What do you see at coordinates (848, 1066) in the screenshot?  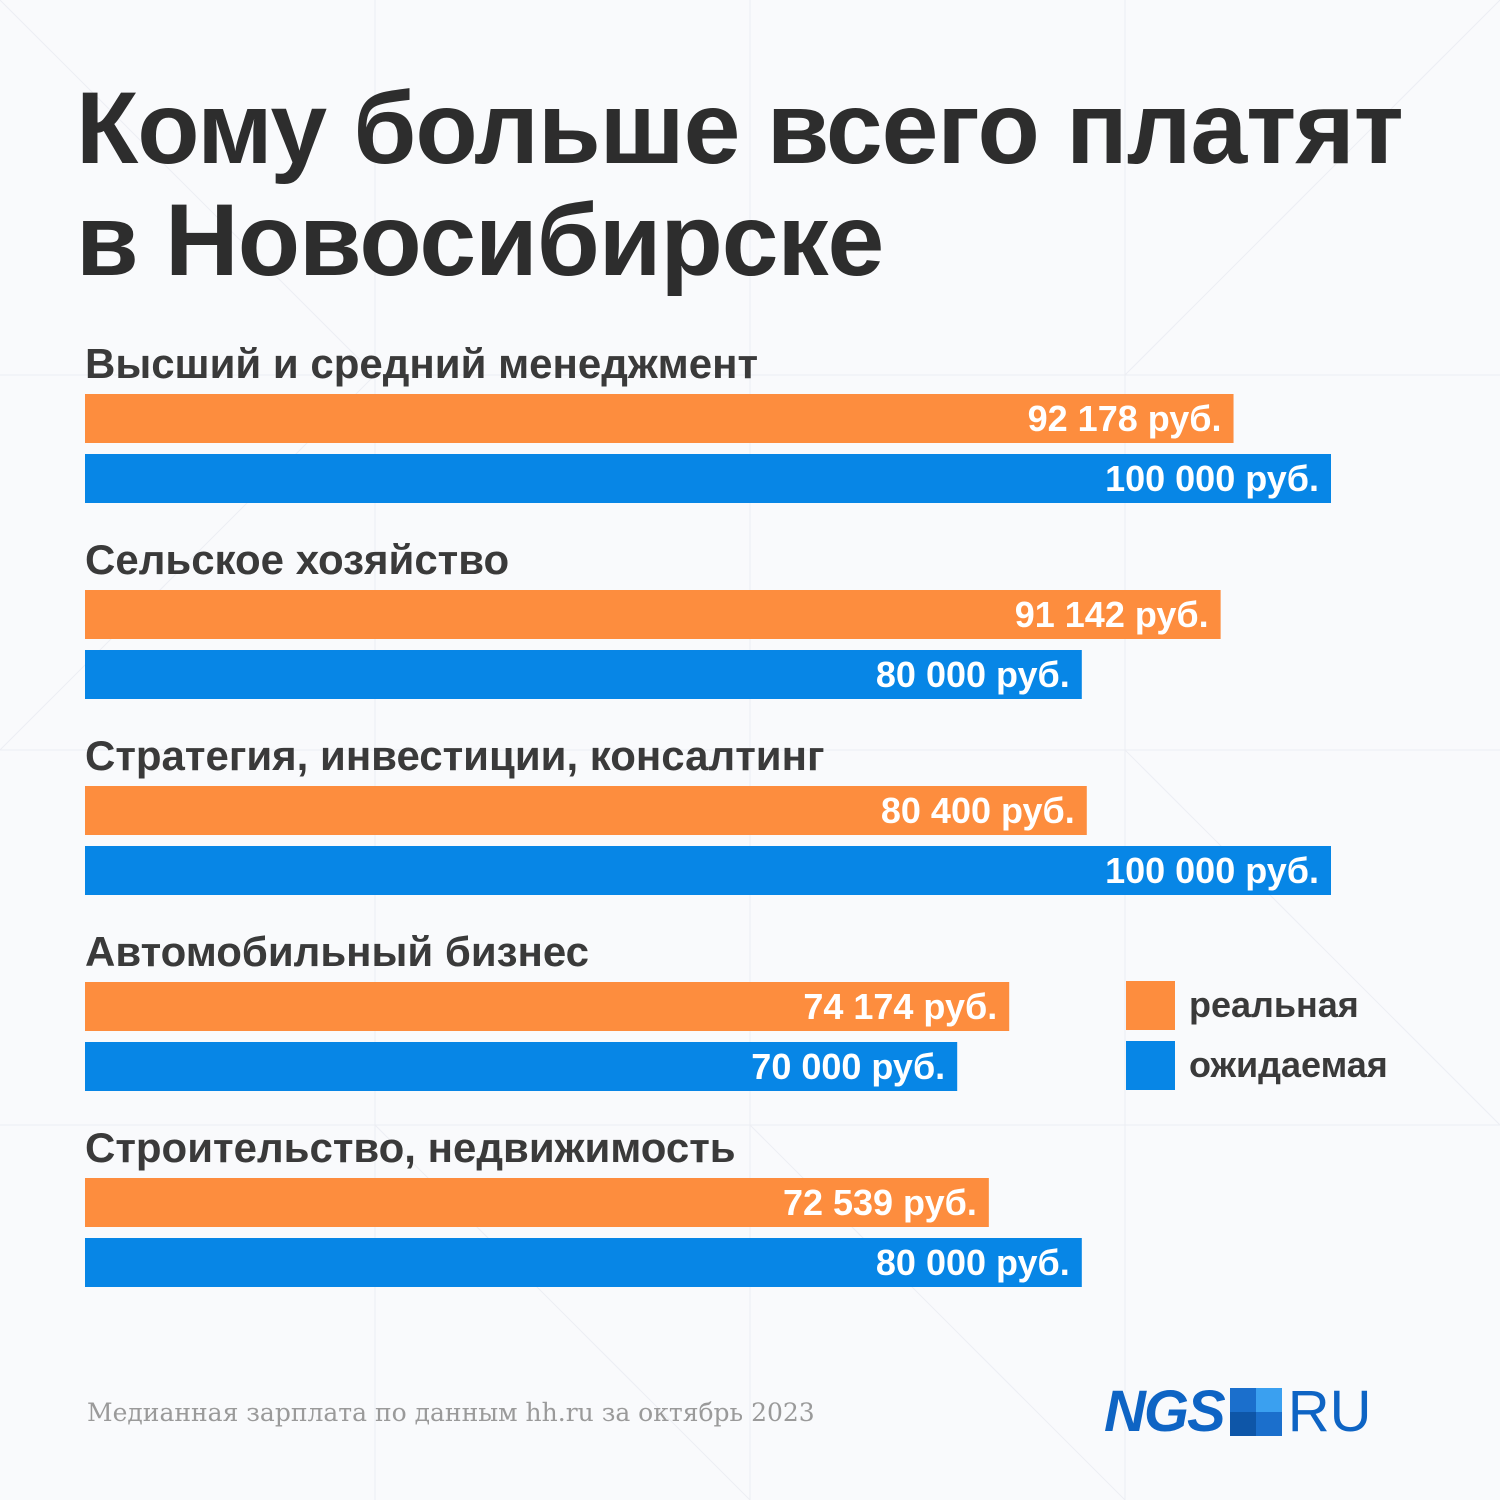 I see `value-label-expected-auto: 70 000 руб.` at bounding box center [848, 1066].